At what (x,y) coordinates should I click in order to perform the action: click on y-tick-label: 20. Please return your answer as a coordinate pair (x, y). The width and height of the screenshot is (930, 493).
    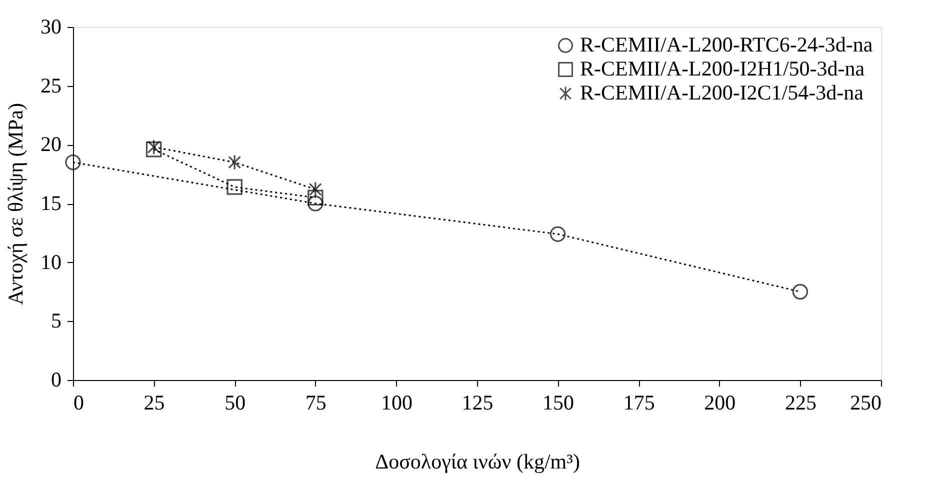
    Looking at the image, I should click on (51, 144).